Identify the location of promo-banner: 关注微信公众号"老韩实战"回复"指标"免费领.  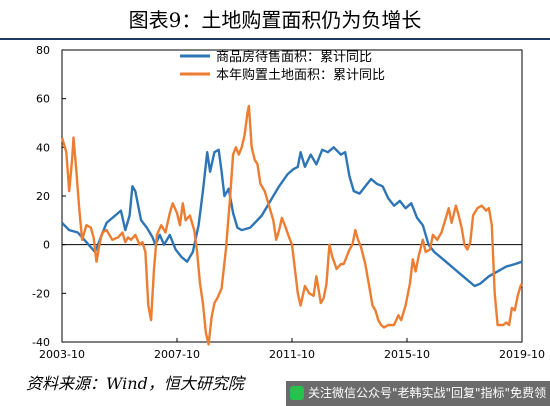
(418, 393).